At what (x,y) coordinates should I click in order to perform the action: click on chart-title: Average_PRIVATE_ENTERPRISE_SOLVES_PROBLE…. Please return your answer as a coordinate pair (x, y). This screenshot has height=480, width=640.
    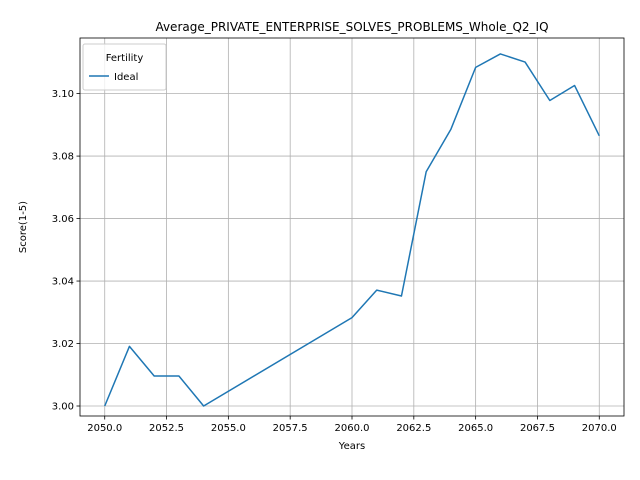
    Looking at the image, I should click on (351, 27).